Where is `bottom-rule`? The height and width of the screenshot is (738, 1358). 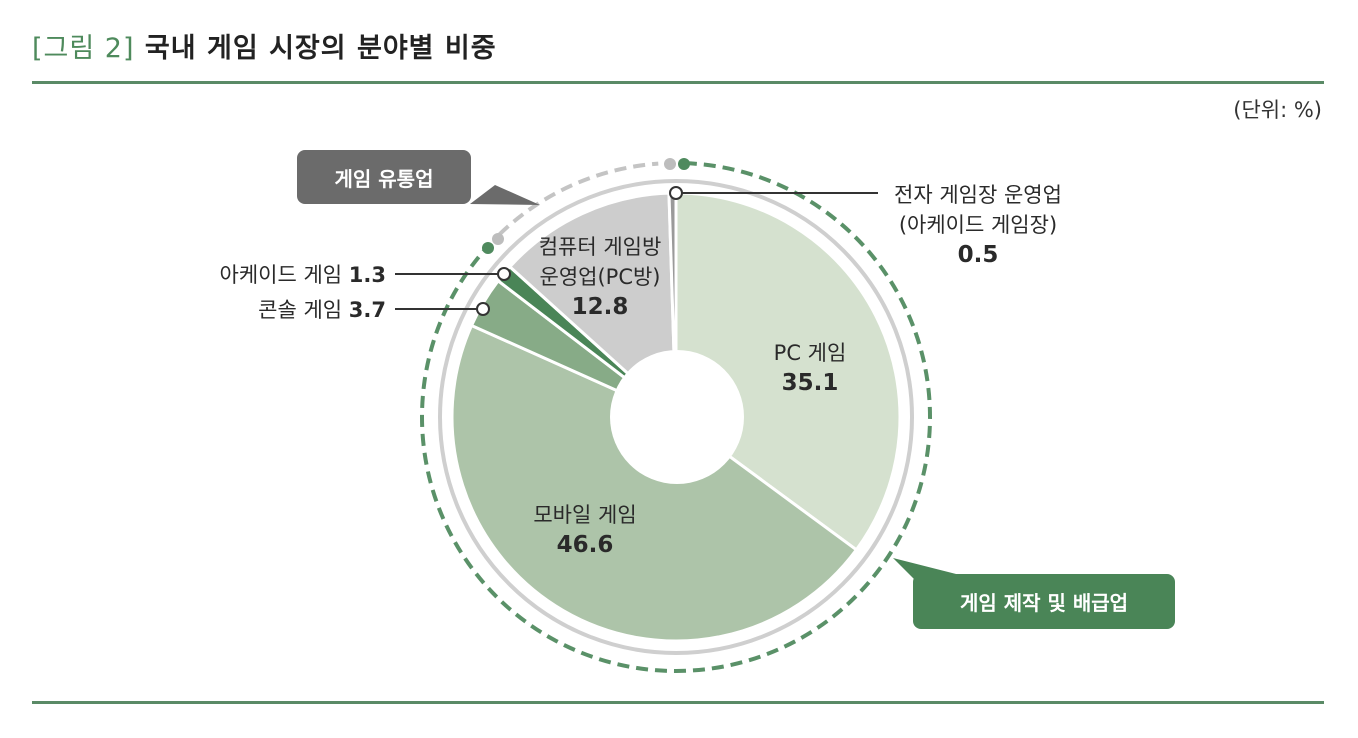 bottom-rule is located at coordinates (678, 702).